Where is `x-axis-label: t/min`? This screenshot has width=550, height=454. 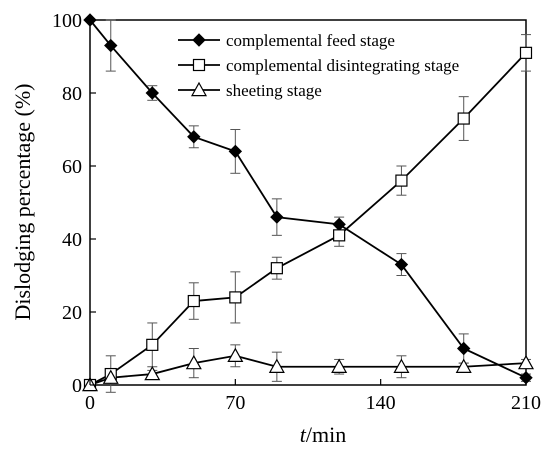 x-axis-label: t/min is located at coordinates (323, 434).